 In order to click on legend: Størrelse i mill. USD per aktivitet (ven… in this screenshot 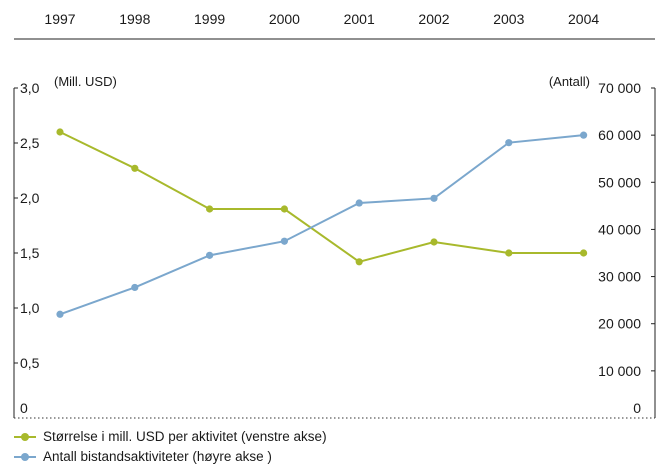, I will do `click(170, 447)`.